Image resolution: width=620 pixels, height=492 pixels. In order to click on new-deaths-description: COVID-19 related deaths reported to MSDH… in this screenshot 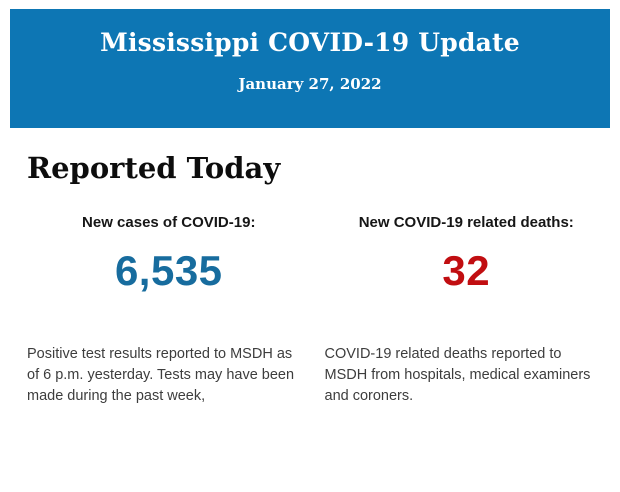, I will do `click(457, 375)`.